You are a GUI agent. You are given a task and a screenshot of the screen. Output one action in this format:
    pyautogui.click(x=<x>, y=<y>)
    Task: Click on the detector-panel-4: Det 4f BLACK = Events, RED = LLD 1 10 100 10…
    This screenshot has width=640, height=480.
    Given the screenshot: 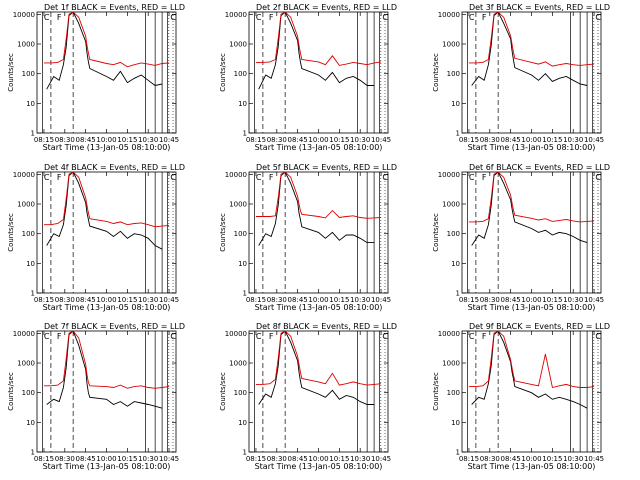 What is the action you would take?
    pyautogui.click(x=96, y=237)
    